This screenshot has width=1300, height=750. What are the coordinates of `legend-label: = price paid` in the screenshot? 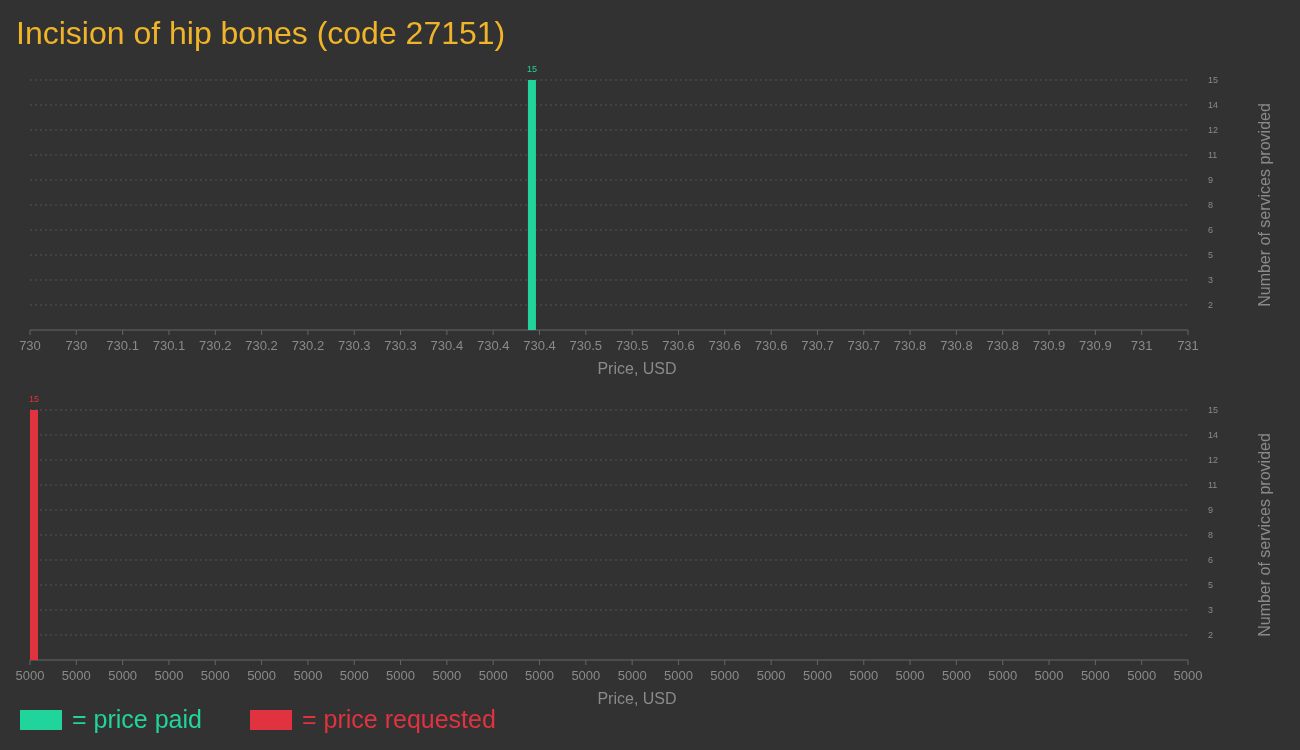 It's located at (137, 719).